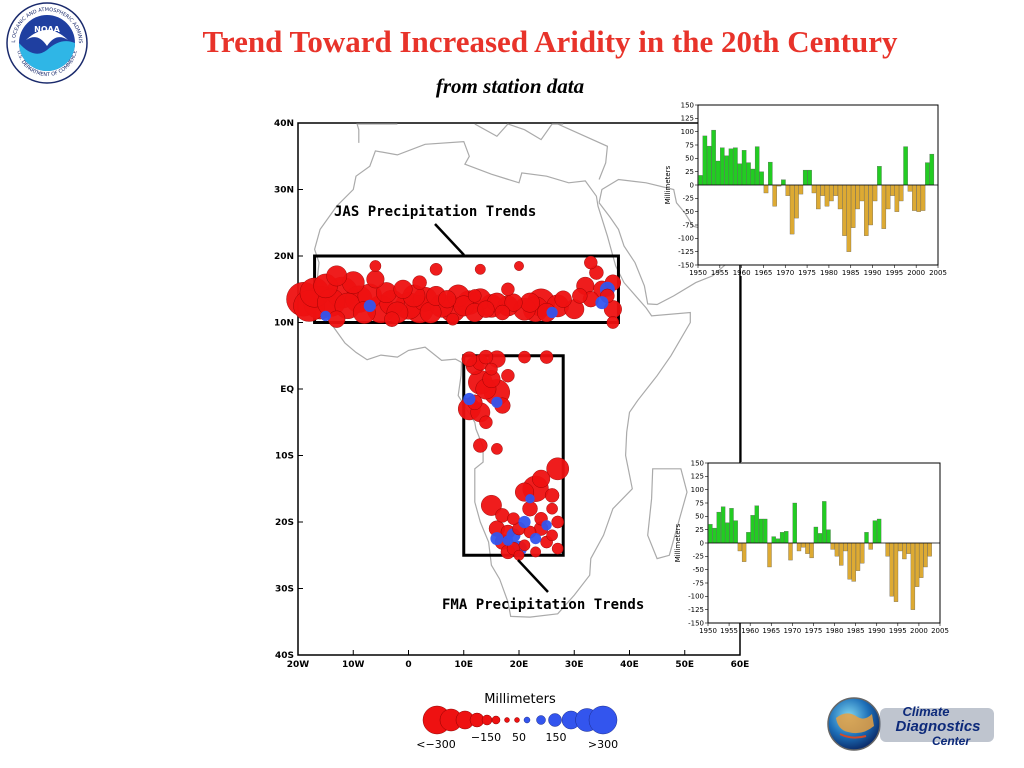 This screenshot has height=768, width=1024. What do you see at coordinates (742, 273) in the screenshot?
I see `x-tick-label: 1960` at bounding box center [742, 273].